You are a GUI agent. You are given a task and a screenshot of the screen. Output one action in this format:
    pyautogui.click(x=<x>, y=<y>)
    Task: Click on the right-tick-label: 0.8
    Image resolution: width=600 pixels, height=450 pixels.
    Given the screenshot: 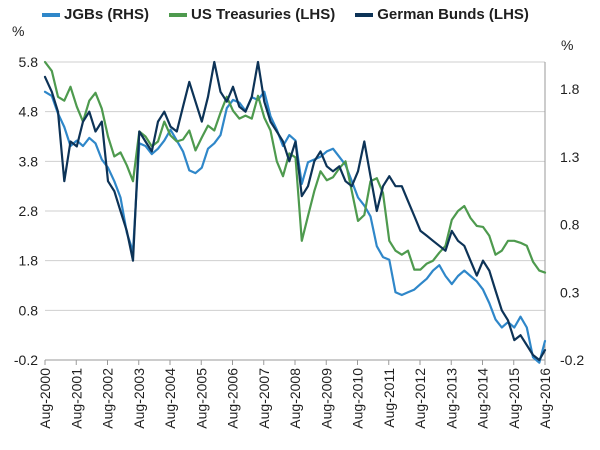 What is the action you would take?
    pyautogui.click(x=570, y=225)
    